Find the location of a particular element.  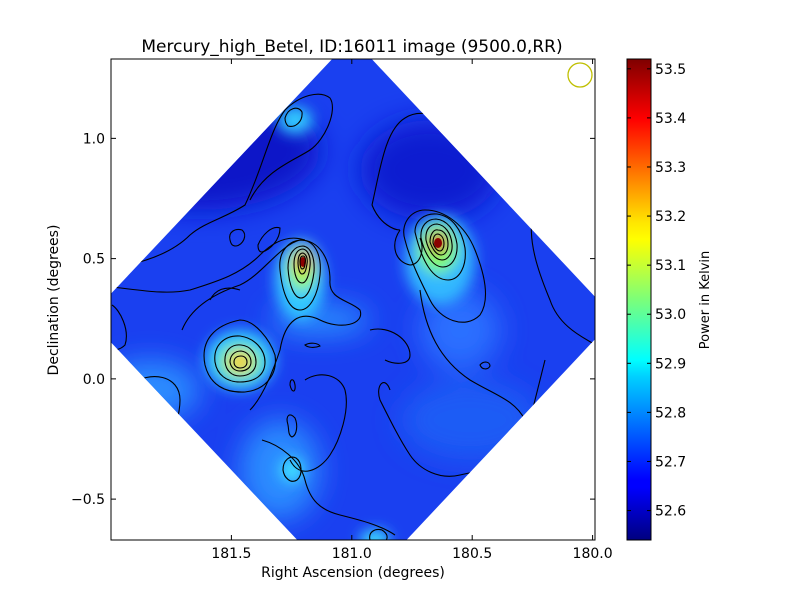

colorbar-tick-label: 53.4 is located at coordinates (670, 119).